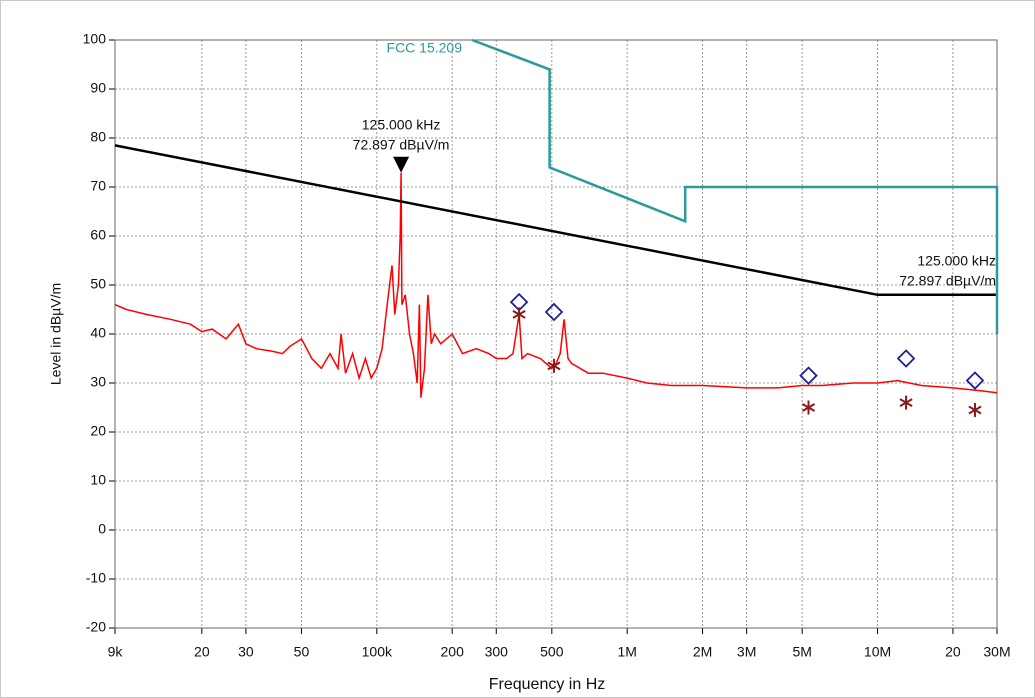 The image size is (1035, 698). I want to click on x-tick-label: 1M, so click(626, 652).